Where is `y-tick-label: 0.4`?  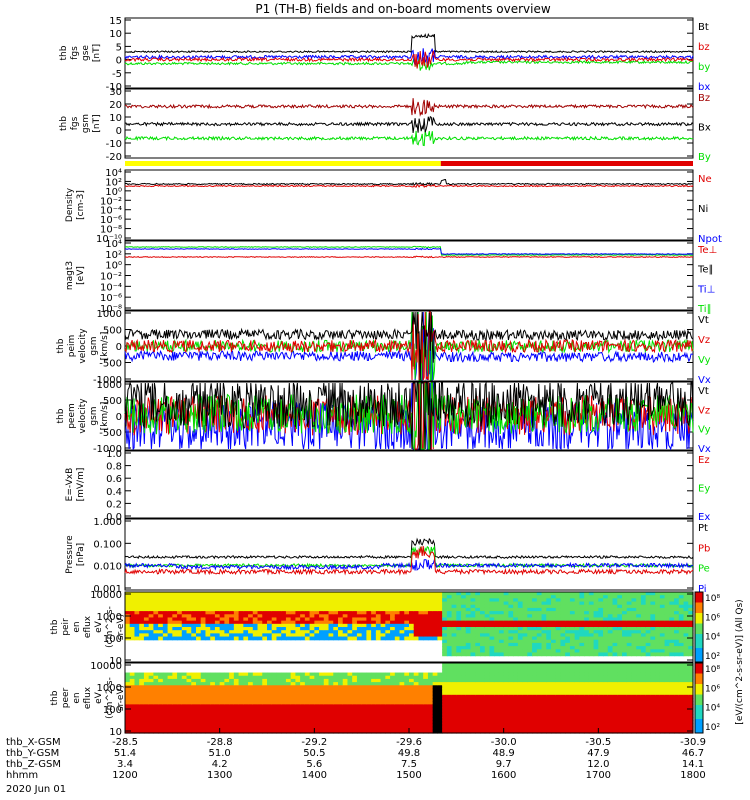 y-tick-label: 0.4 is located at coordinates (114, 492).